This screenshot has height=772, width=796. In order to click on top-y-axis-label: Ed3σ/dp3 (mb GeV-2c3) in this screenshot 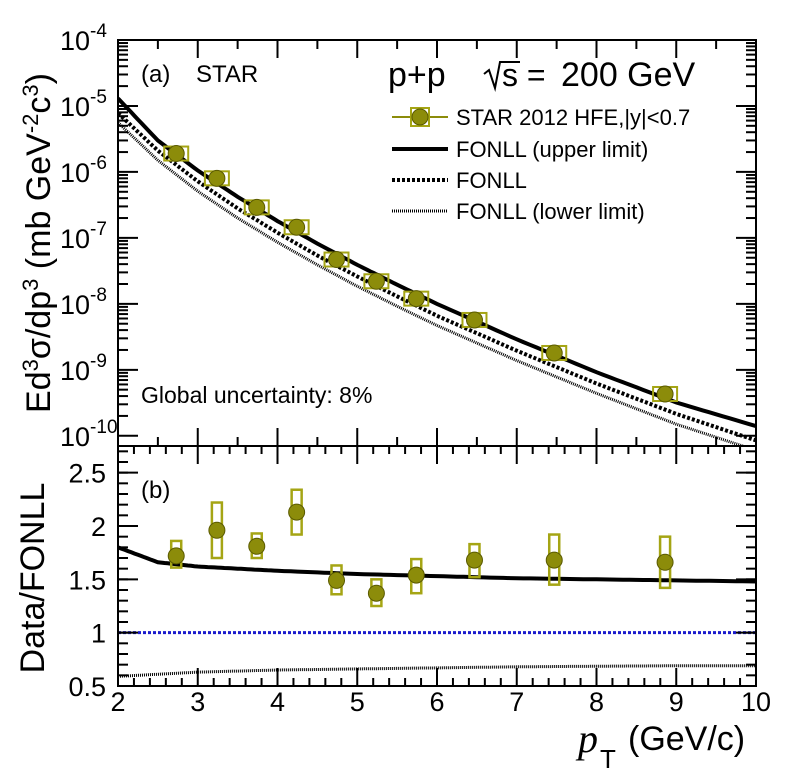, I will do `click(38, 243)`.